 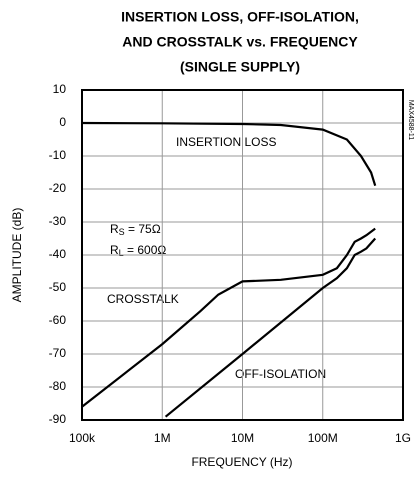 I want to click on x-tick-label: 1G, so click(x=403, y=438).